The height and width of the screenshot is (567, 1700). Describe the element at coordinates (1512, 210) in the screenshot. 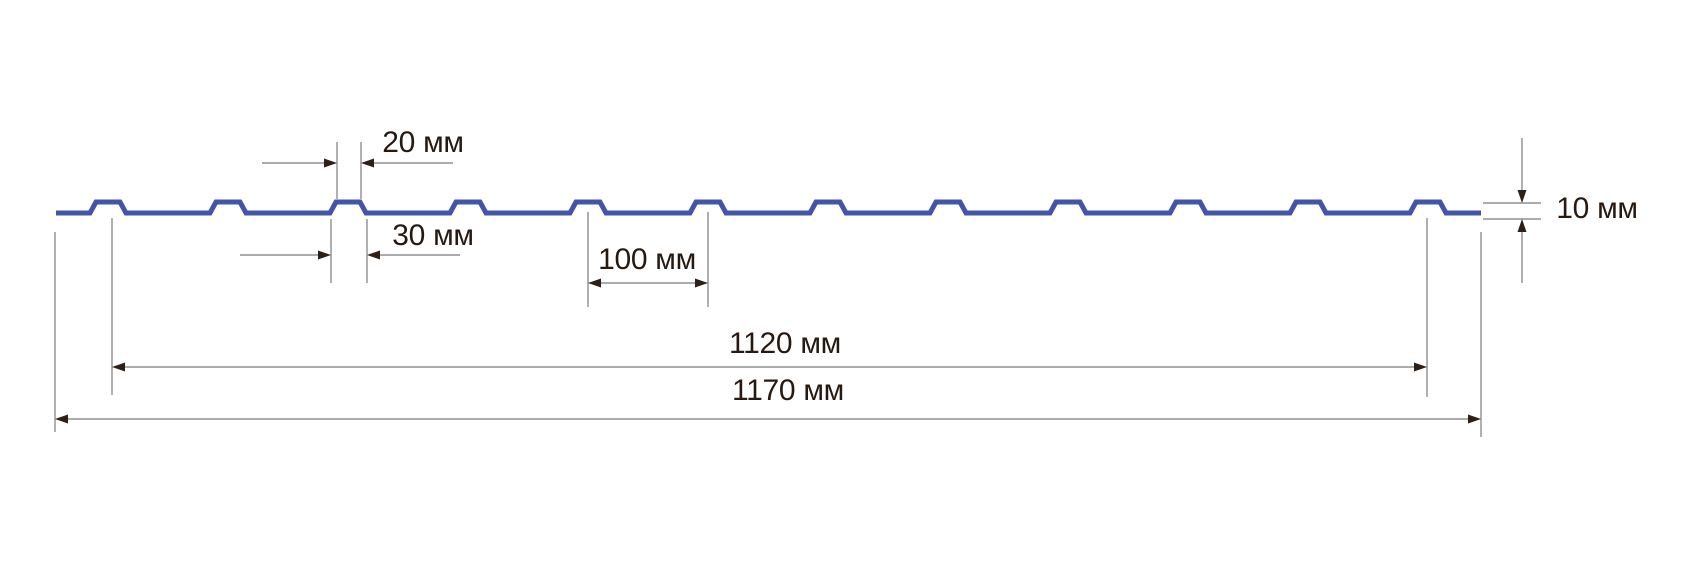

I see `dim-profile-height` at that location.